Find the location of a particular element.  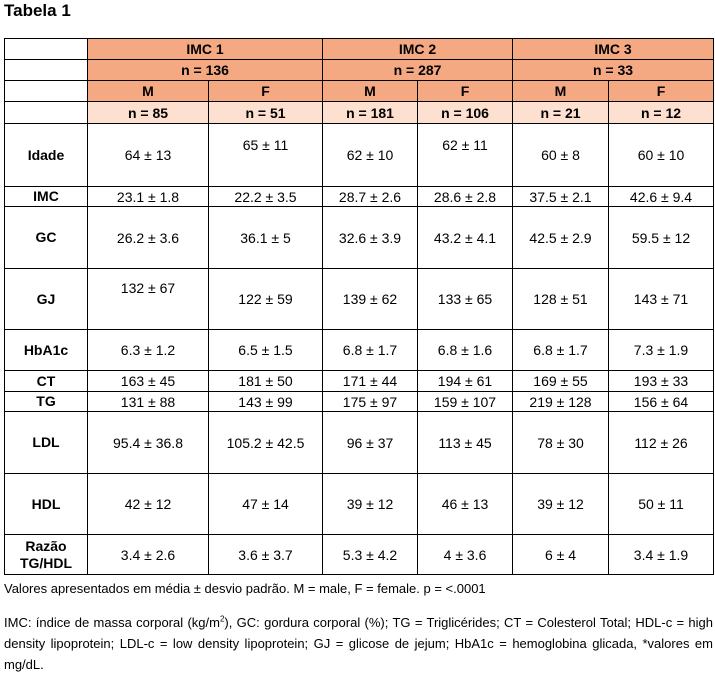

table-cell: 23.1 ± 1.8 is located at coordinates (148, 196).